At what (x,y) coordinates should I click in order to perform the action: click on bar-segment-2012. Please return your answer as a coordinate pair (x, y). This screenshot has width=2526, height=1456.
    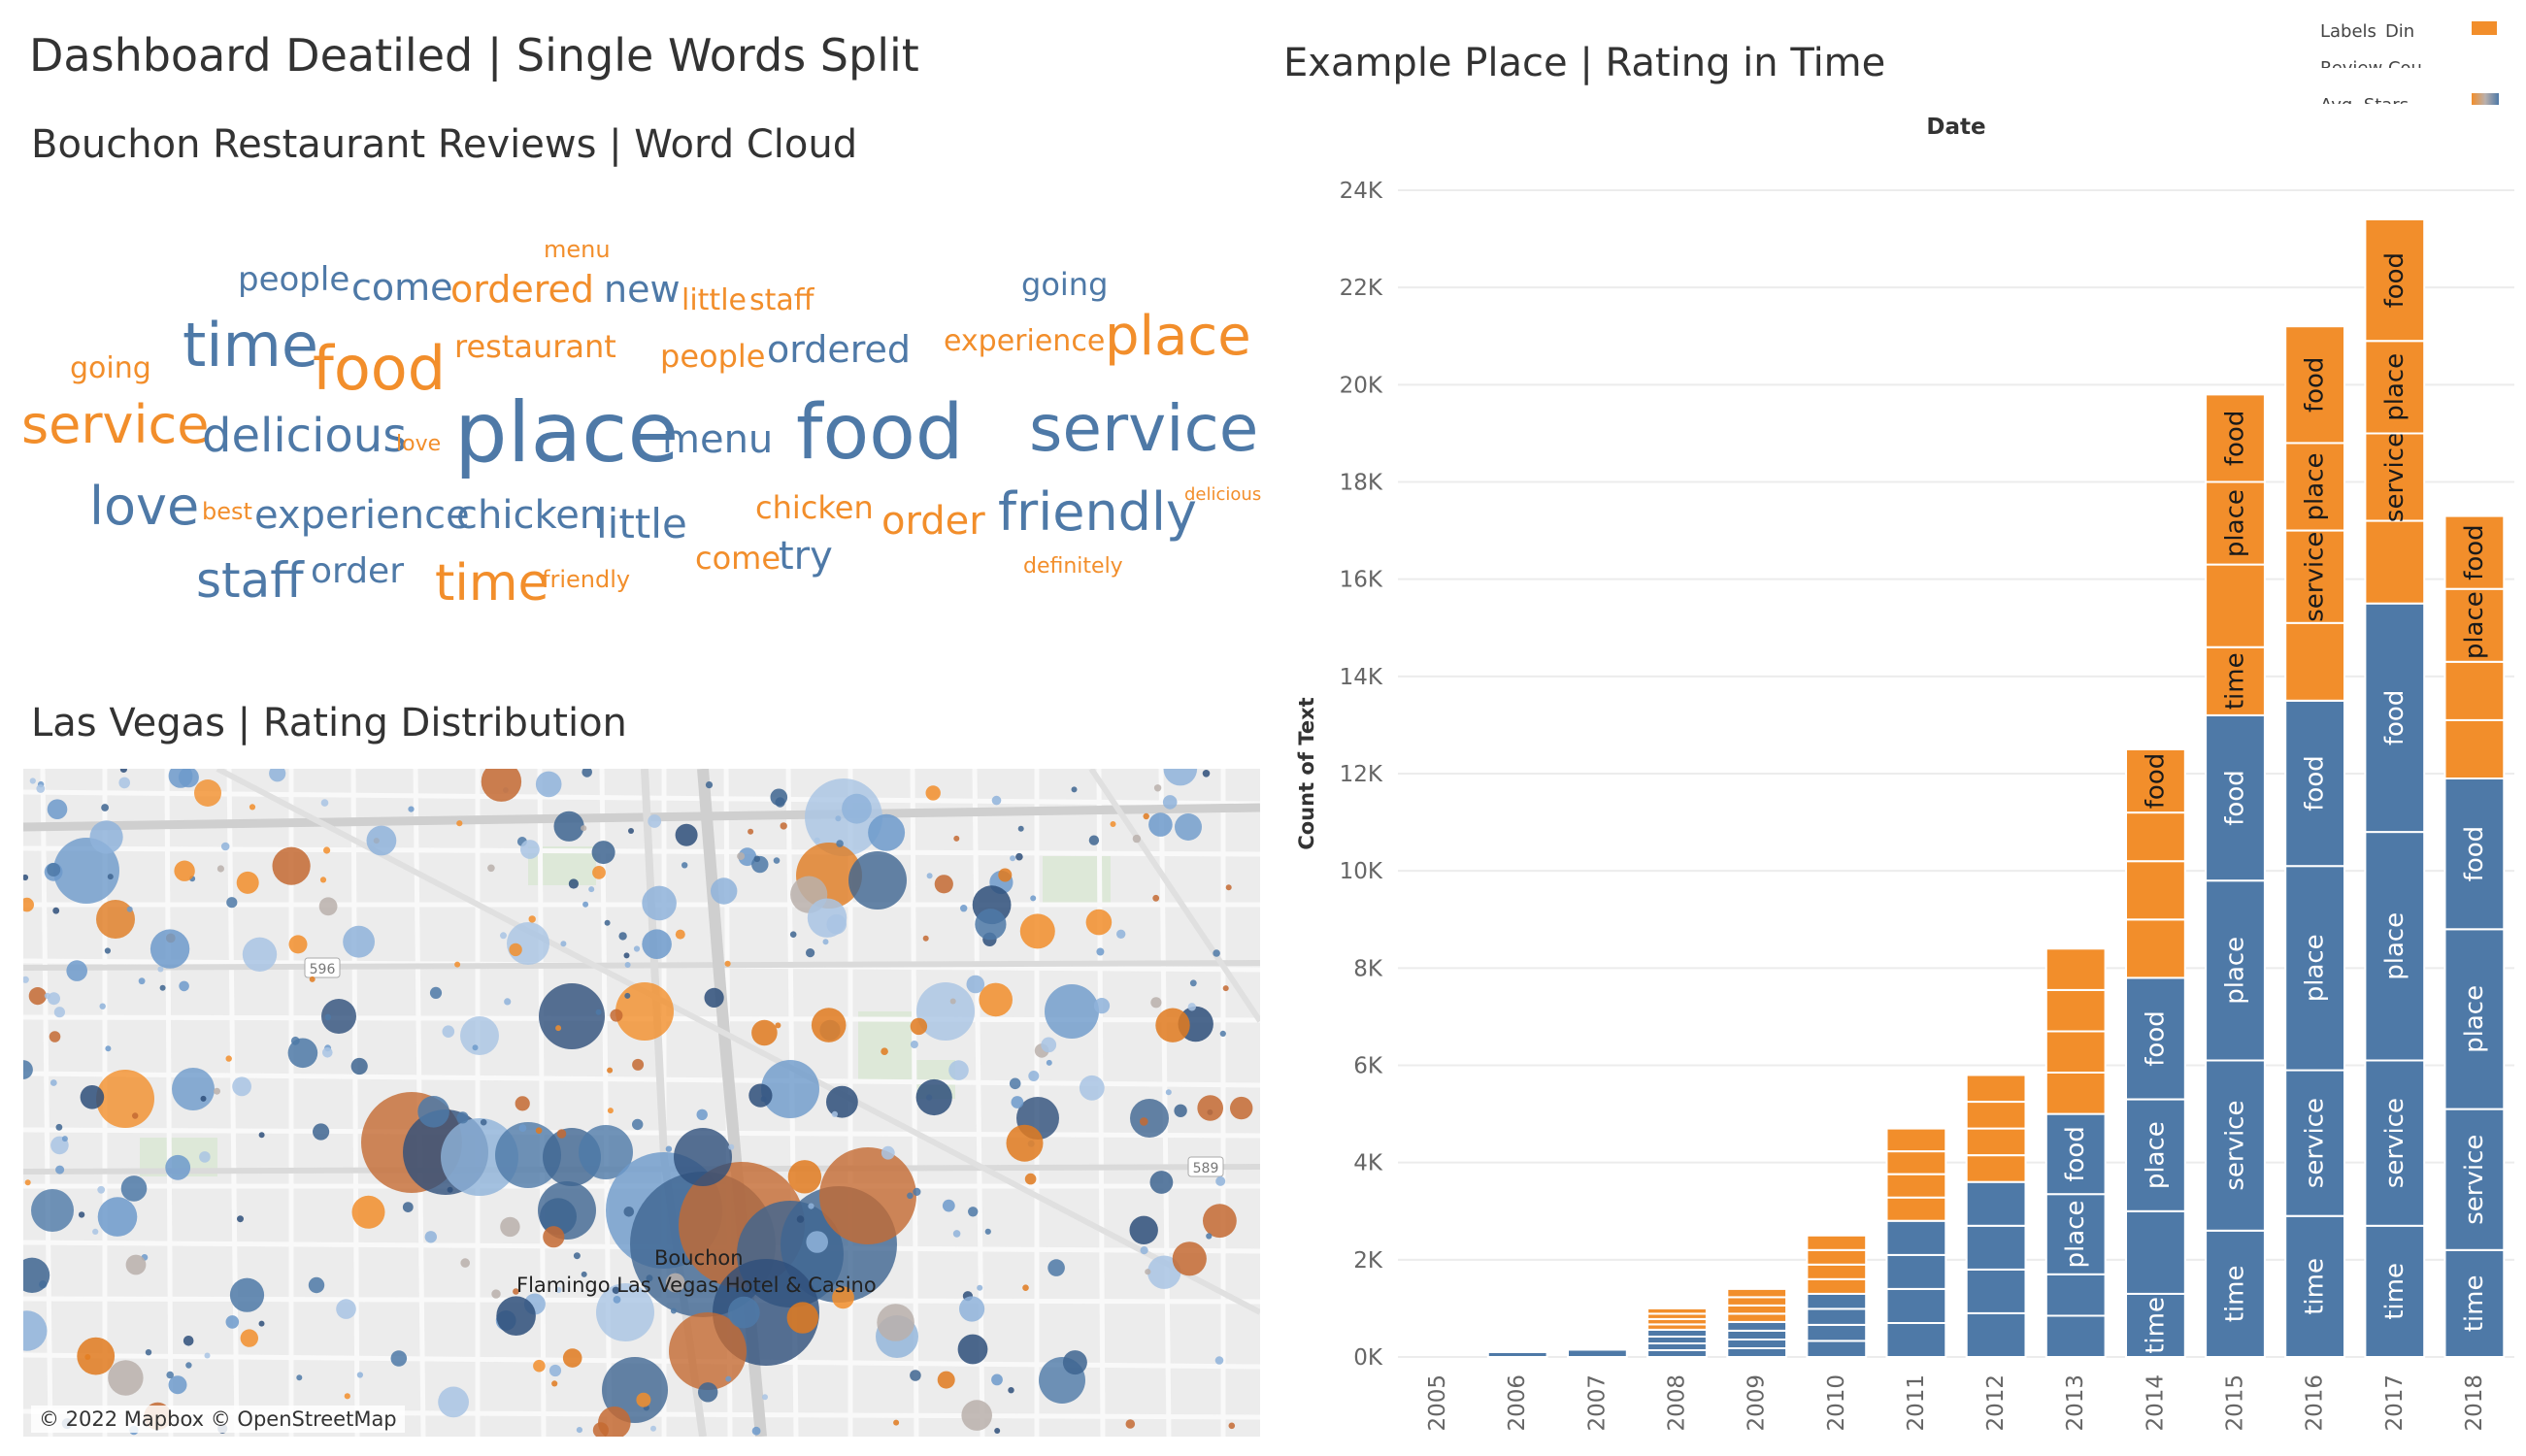
    Looking at the image, I should click on (1996, 1203).